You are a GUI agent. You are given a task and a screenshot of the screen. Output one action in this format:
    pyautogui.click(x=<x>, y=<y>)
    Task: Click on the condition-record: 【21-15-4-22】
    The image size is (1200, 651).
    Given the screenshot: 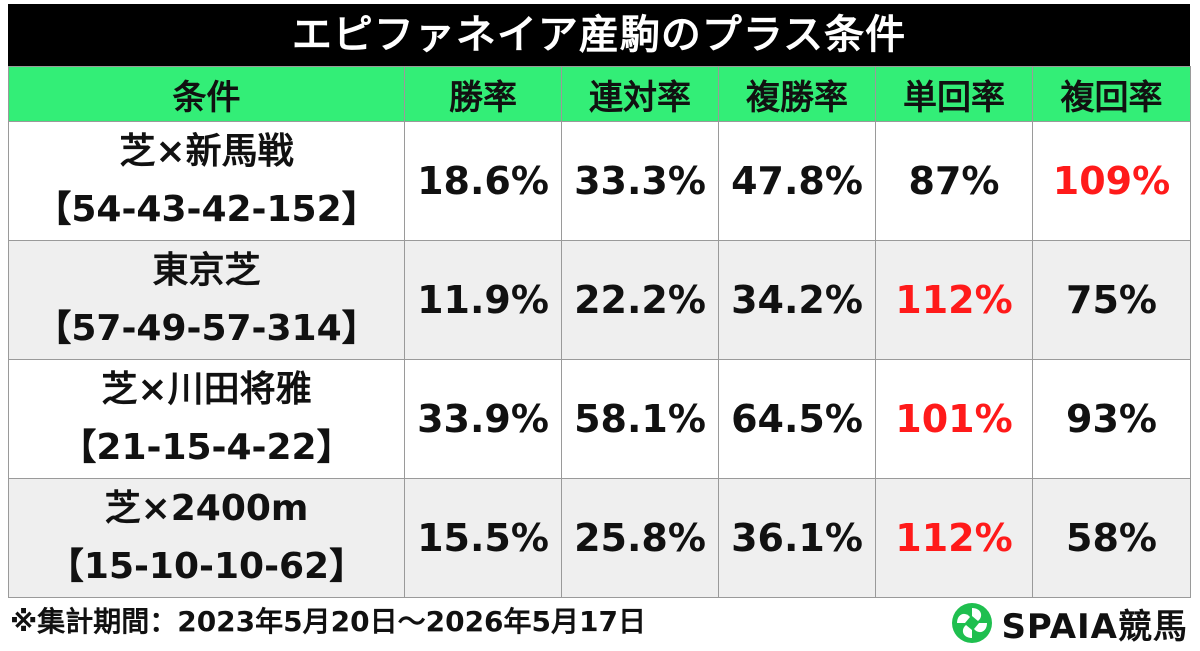 What is the action you would take?
    pyautogui.click(x=206, y=447)
    